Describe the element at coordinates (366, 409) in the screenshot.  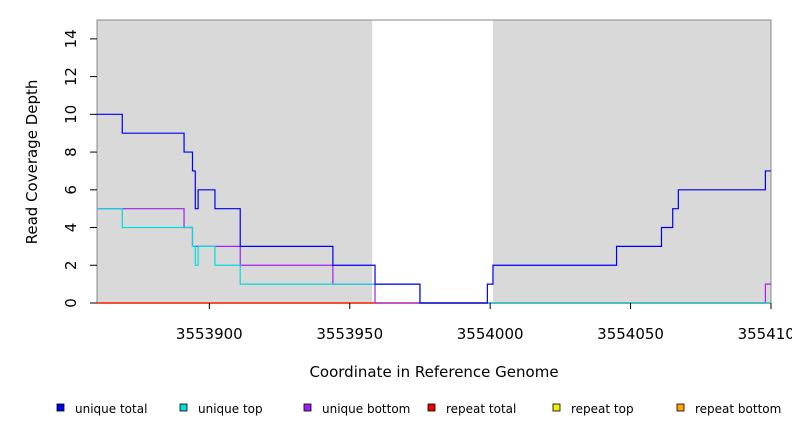
I see `legend-label: unique bottom` at that location.